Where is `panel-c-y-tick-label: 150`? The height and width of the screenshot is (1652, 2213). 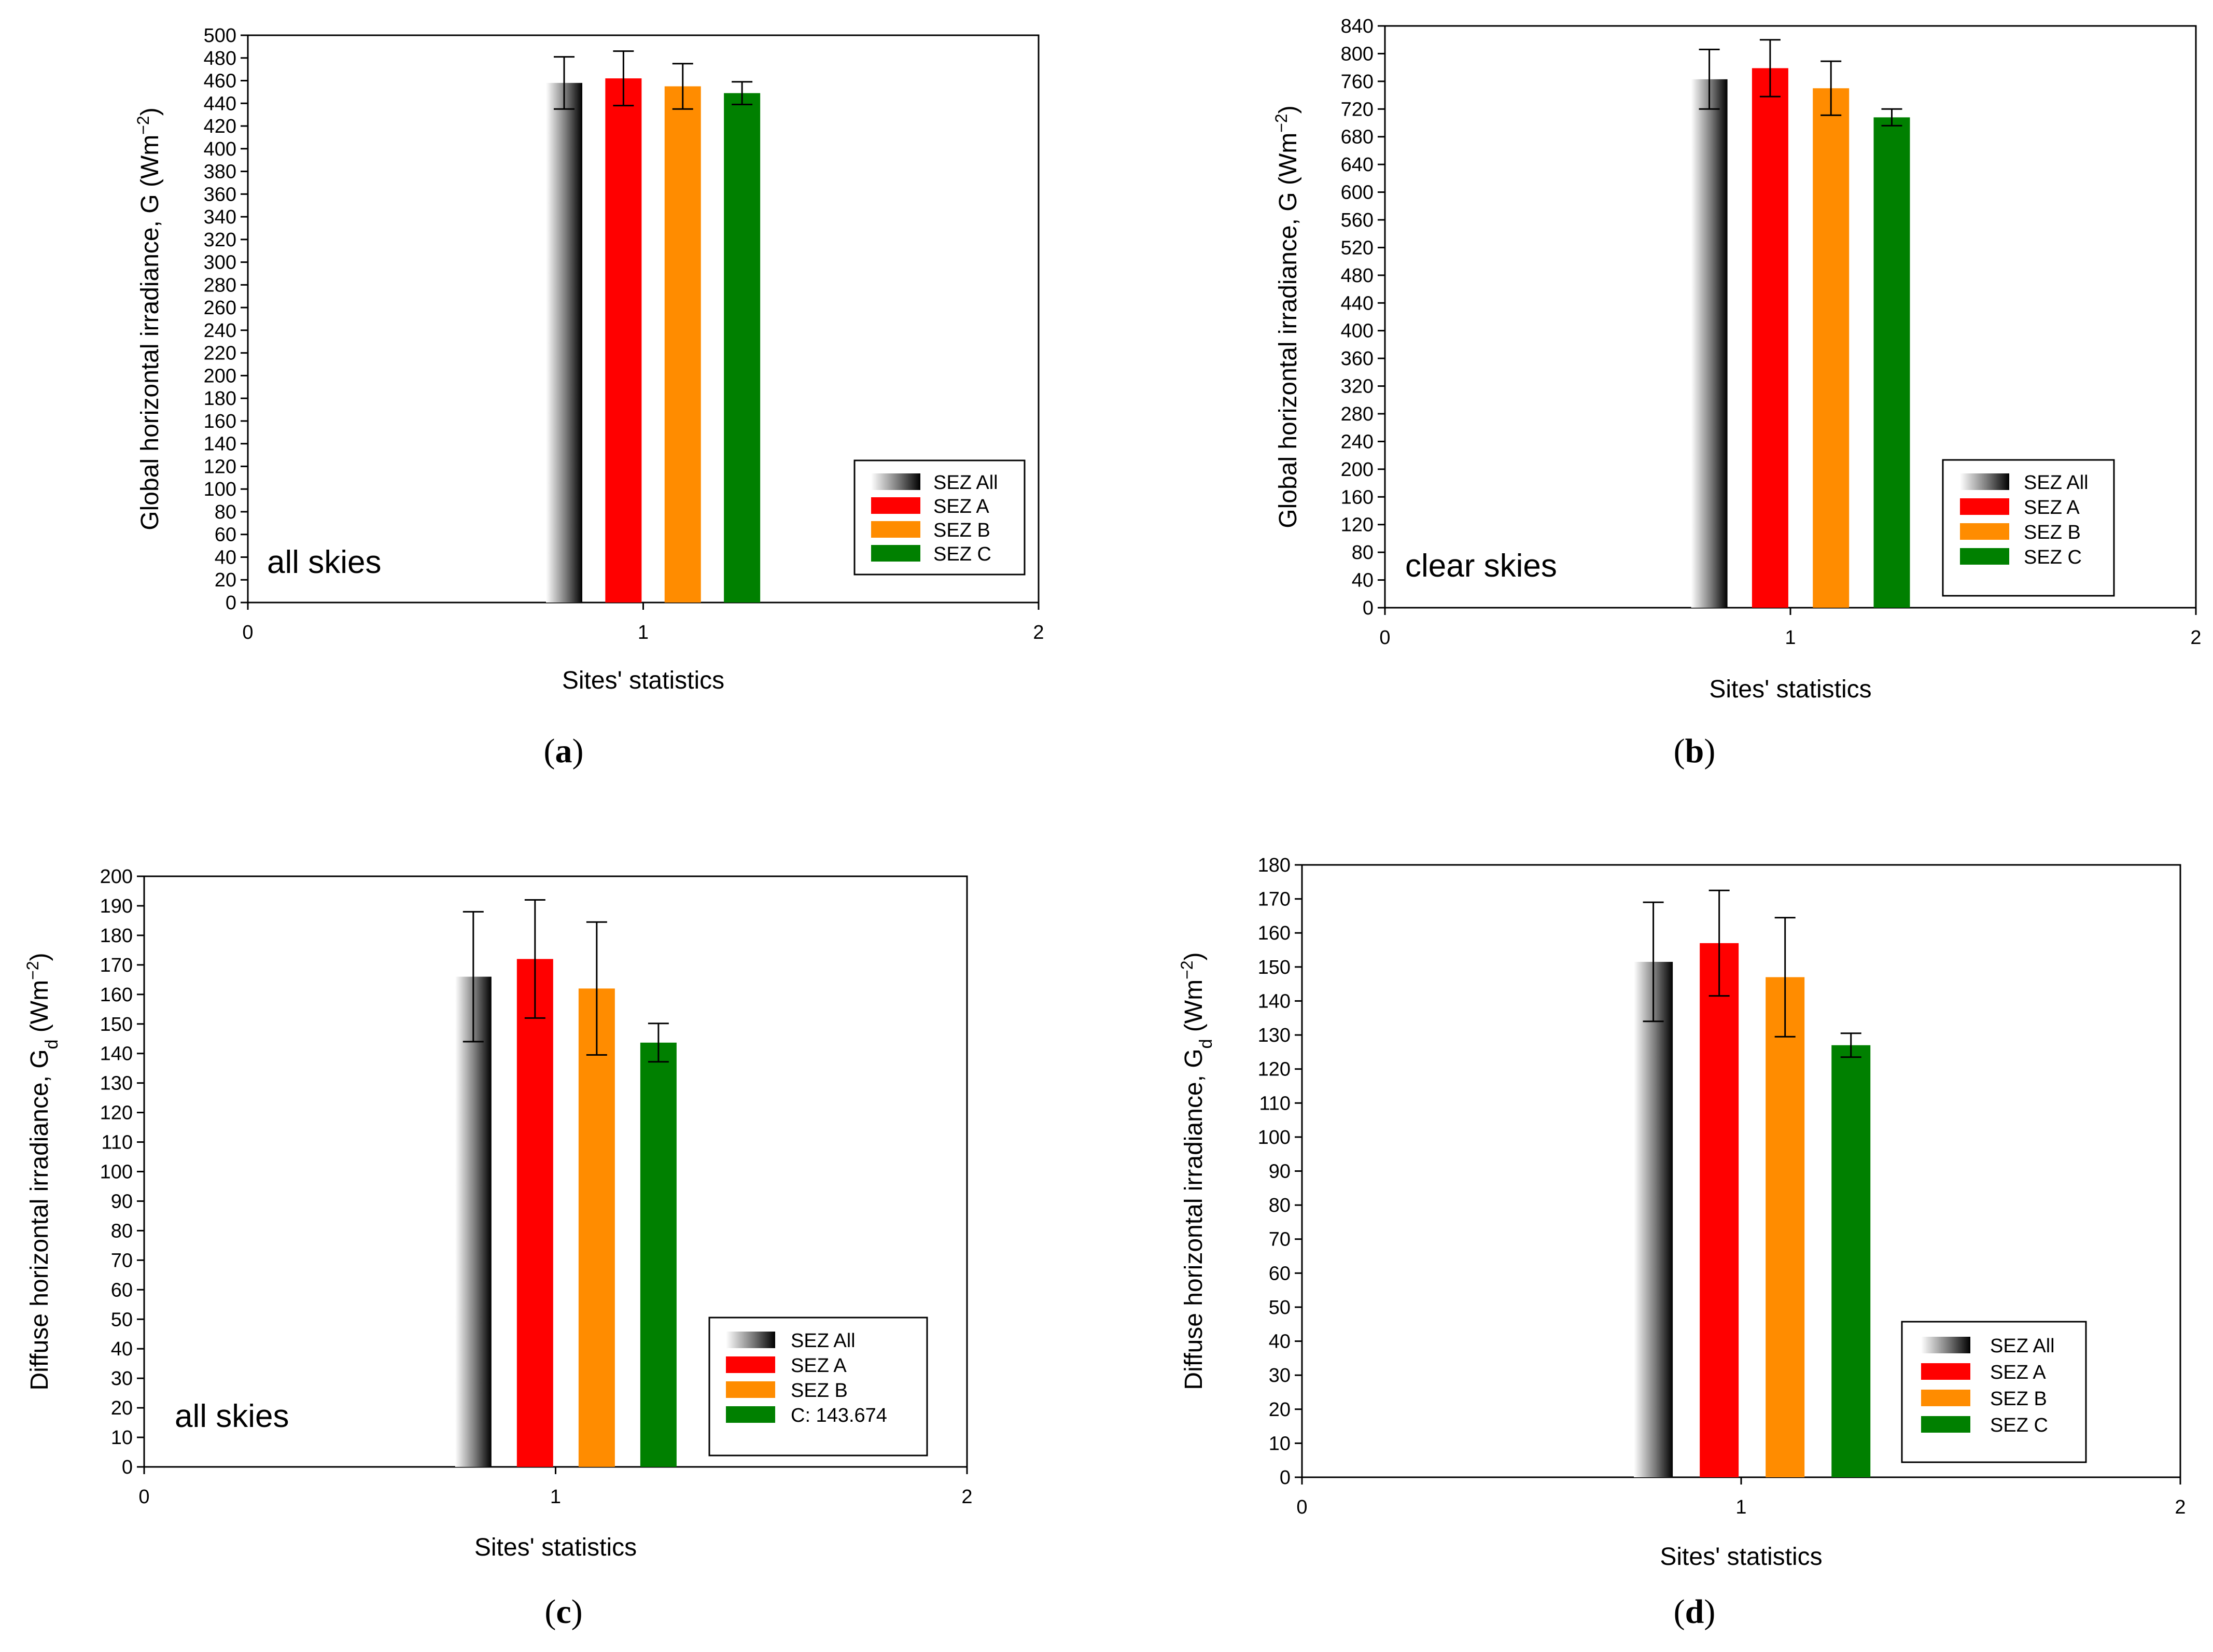
panel-c-y-tick-label: 150 is located at coordinates (116, 1024).